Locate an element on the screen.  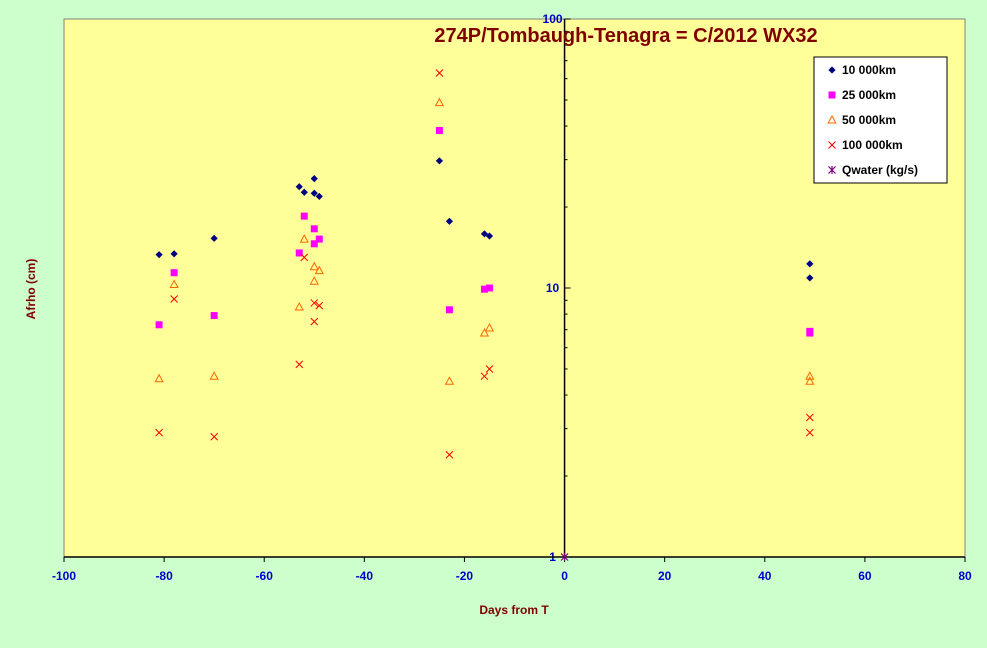
legend-item: 10 000km is located at coordinates (862, 70).